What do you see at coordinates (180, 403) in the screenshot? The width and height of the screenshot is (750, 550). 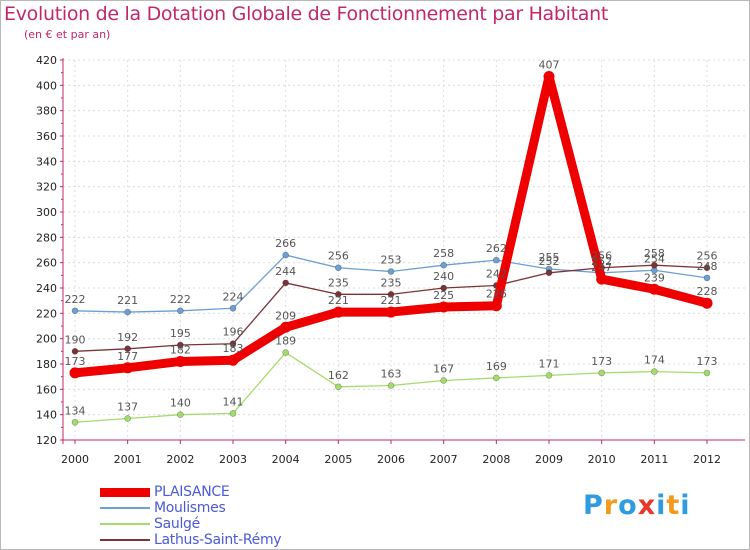 I see `data-label: 140` at bounding box center [180, 403].